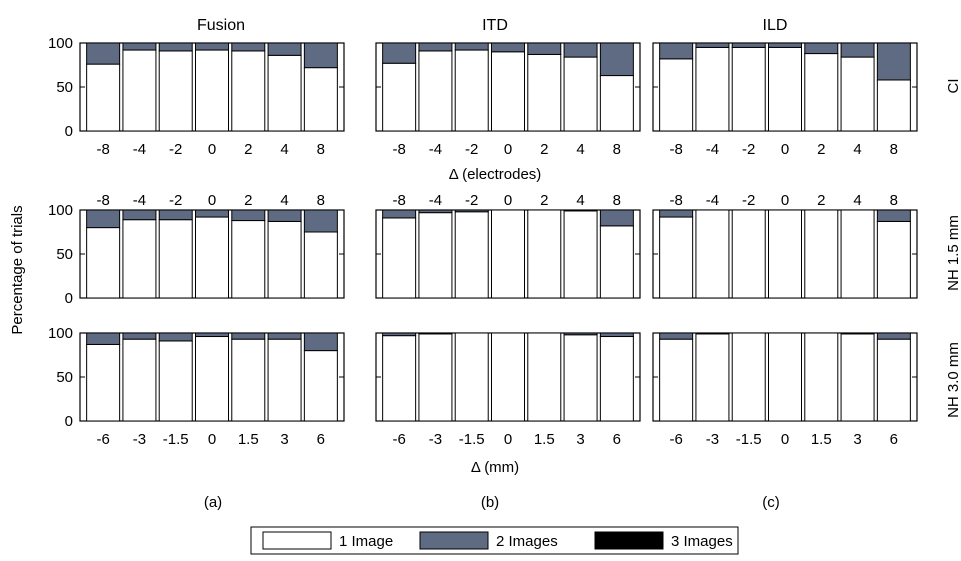 Image resolution: width=961 pixels, height=561 pixels. What do you see at coordinates (771, 502) in the screenshot?
I see `panel-label-c: (c)` at bounding box center [771, 502].